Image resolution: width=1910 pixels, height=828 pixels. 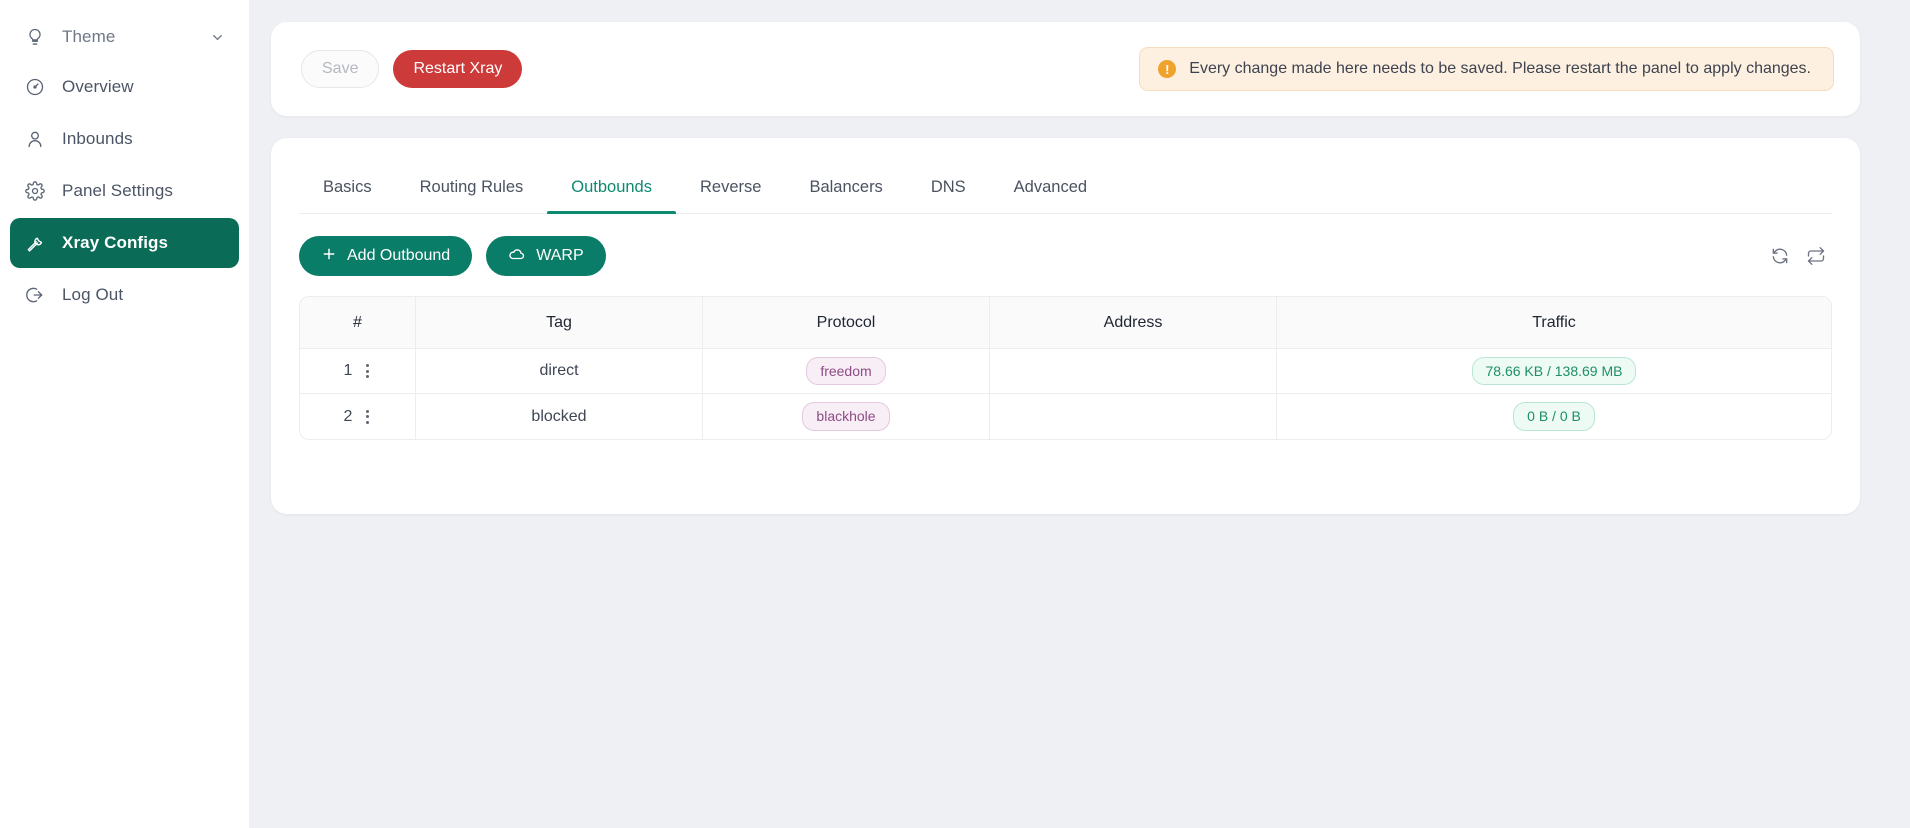 What do you see at coordinates (517, 256) in the screenshot?
I see `cloud-icon` at bounding box center [517, 256].